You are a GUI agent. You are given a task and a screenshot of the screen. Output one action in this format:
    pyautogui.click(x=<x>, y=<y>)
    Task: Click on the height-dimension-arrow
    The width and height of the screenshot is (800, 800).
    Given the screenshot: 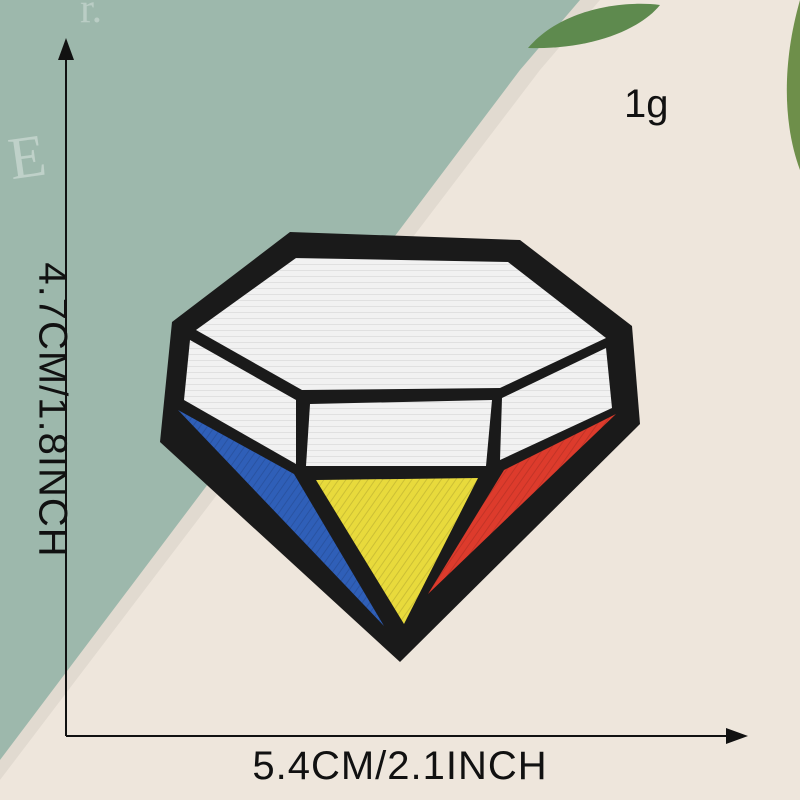 What is the action you would take?
    pyautogui.click(x=66, y=387)
    